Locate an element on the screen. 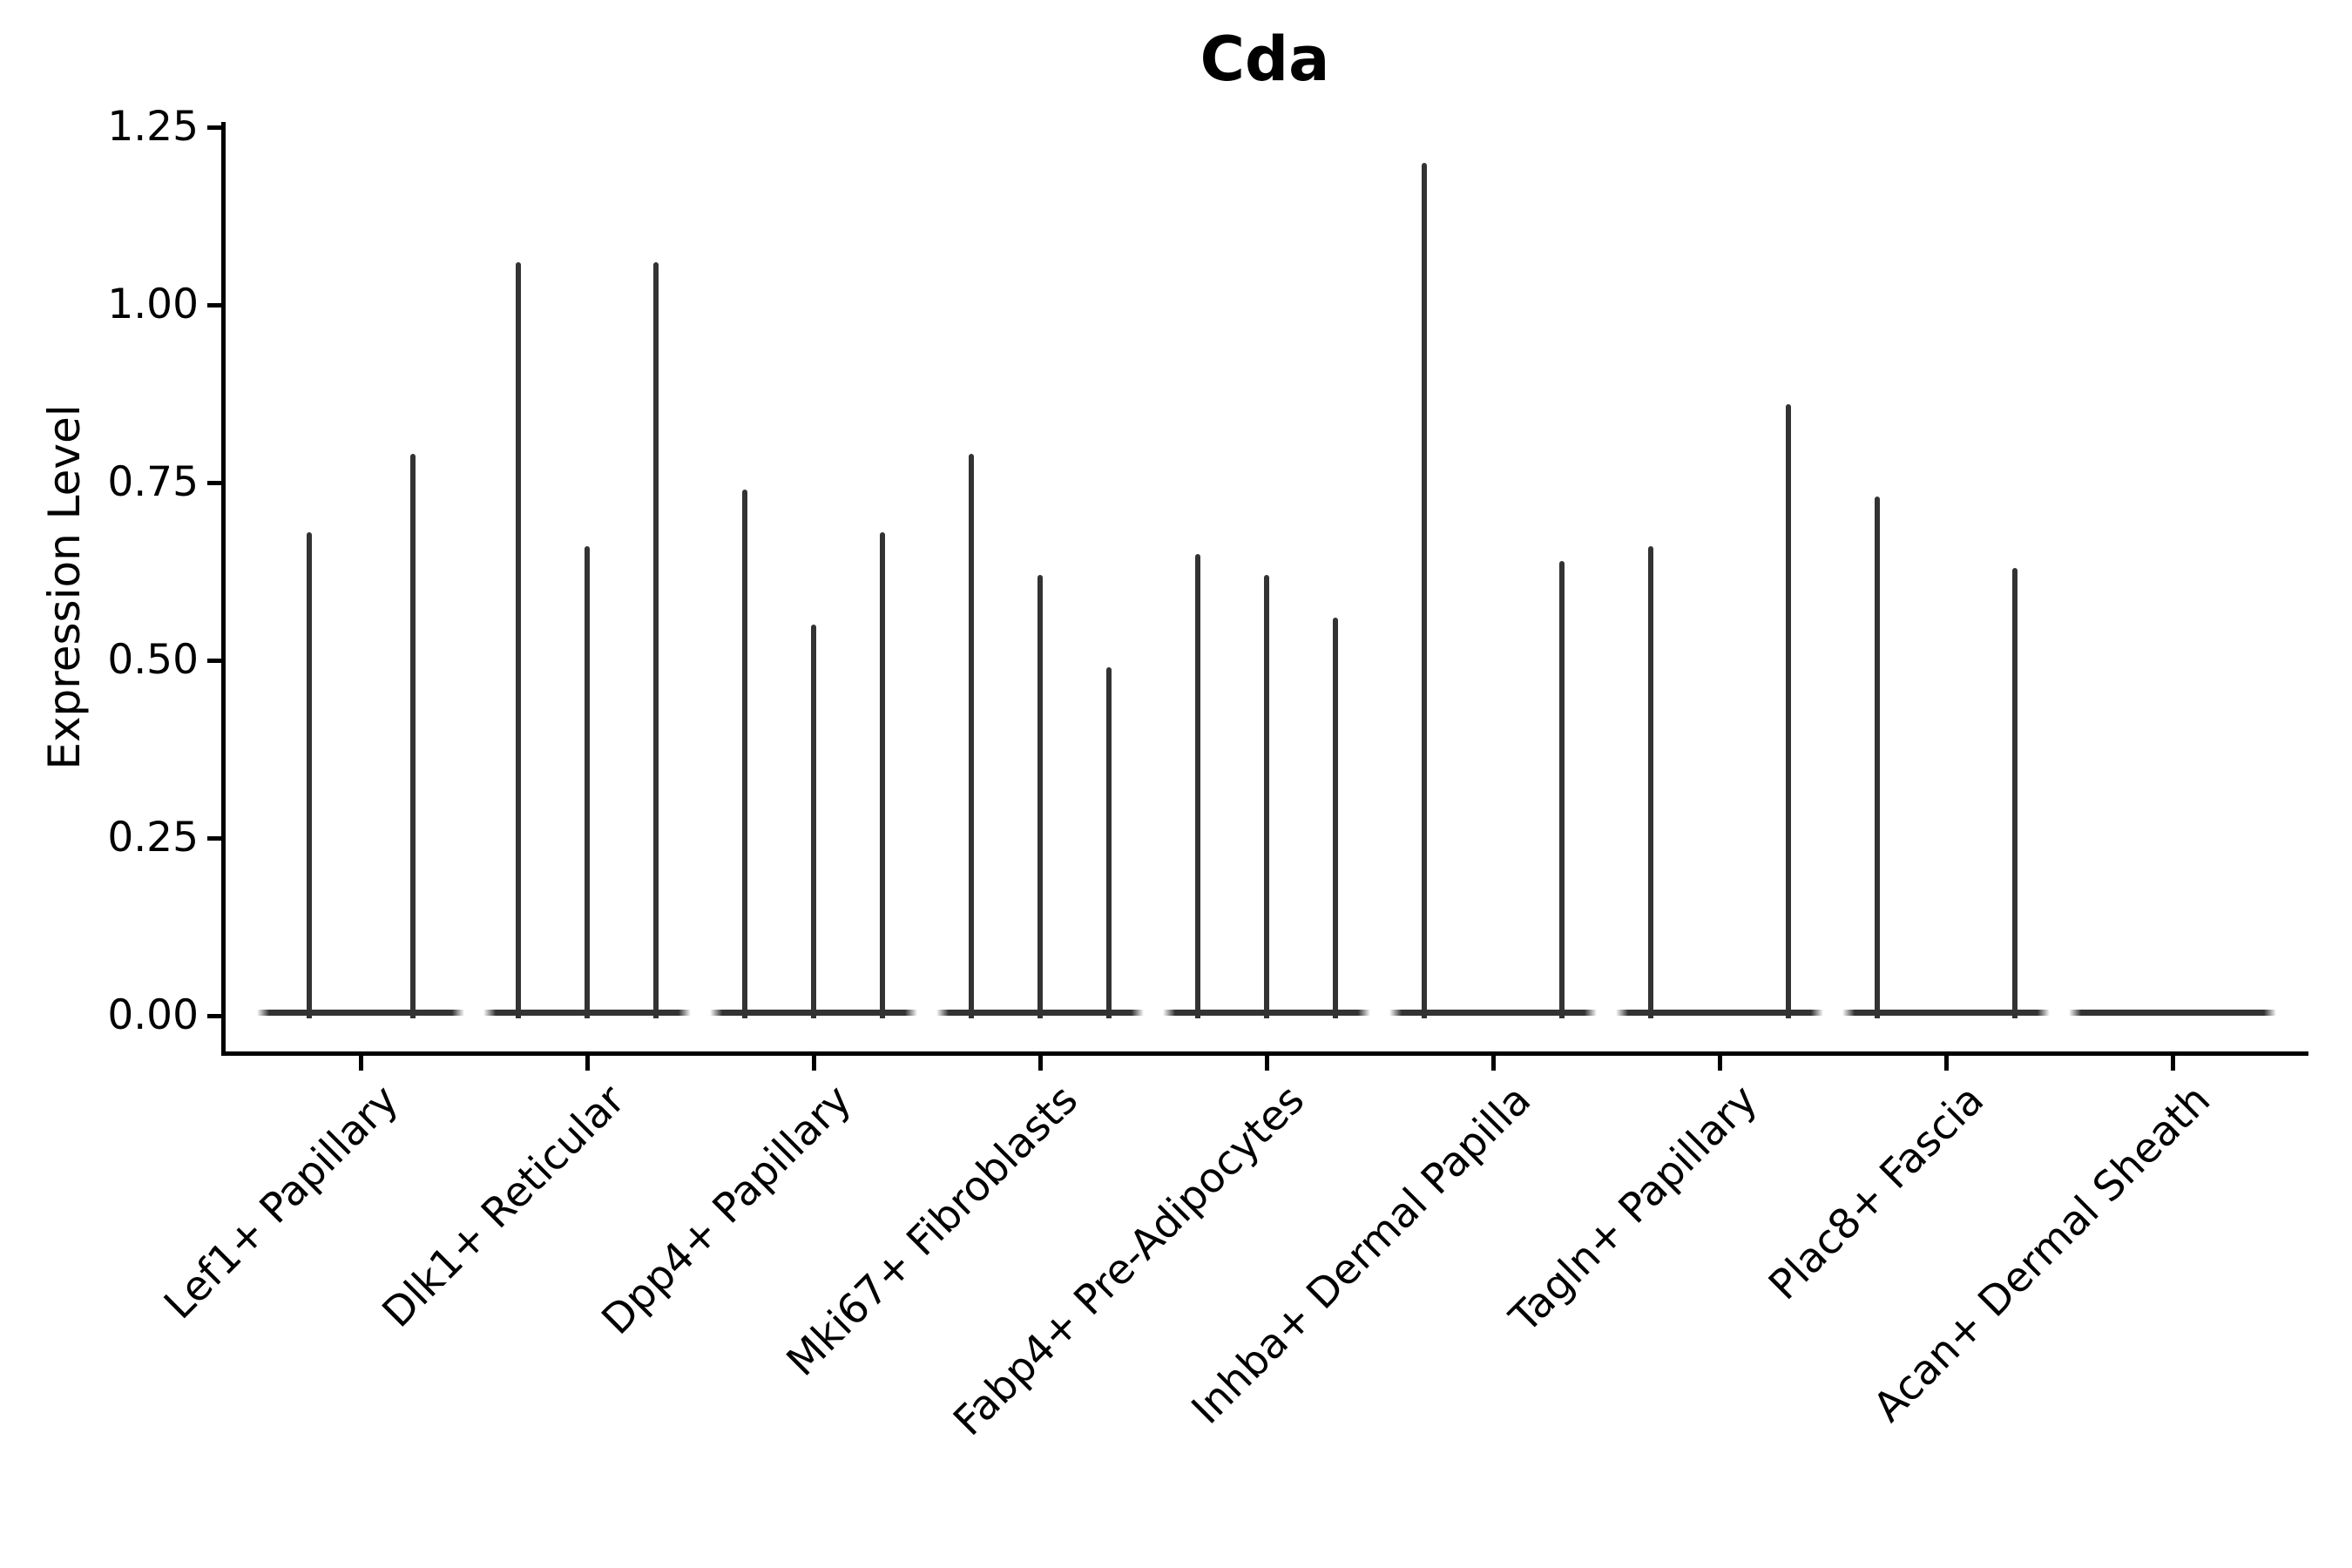 This screenshot has width=2352, height=1568. y-axis-spine is located at coordinates (223, 589).